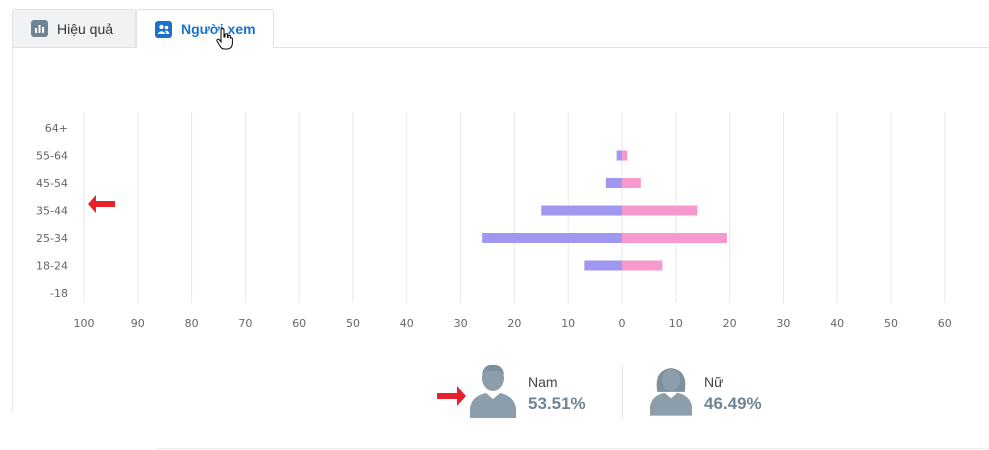 The image size is (989, 450). I want to click on panel-border, so click(12, 229).